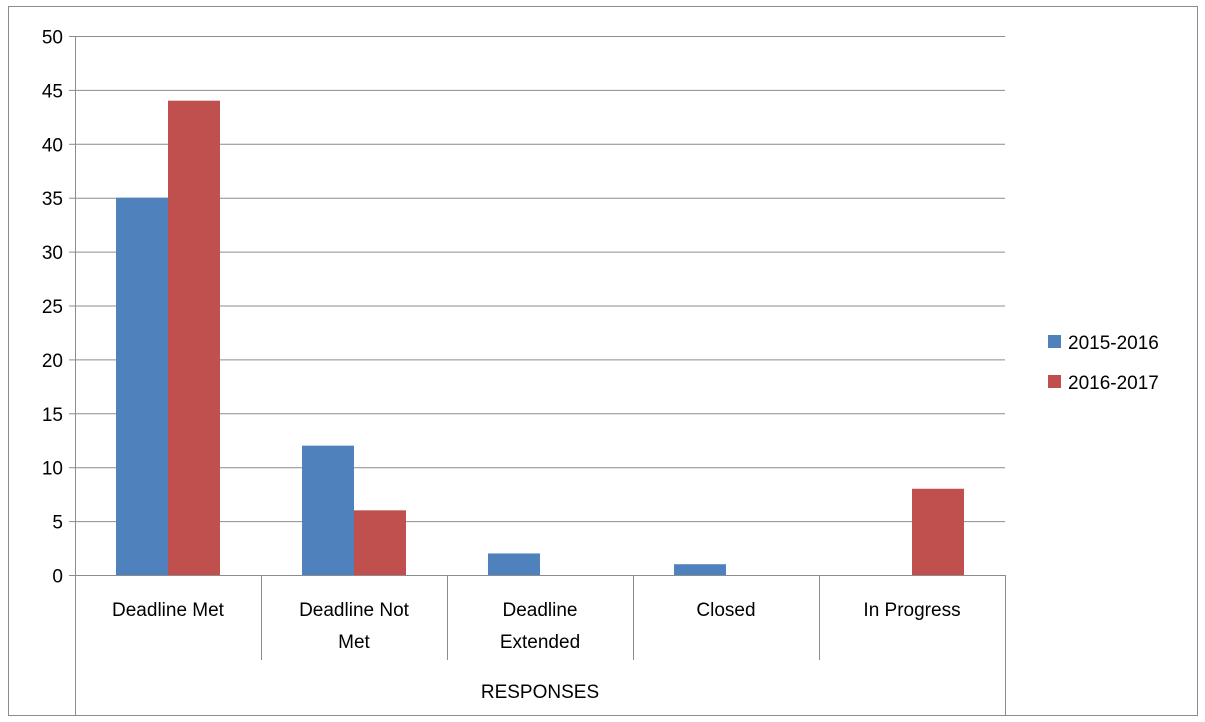  I want to click on y-tick-label: 20, so click(52, 361).